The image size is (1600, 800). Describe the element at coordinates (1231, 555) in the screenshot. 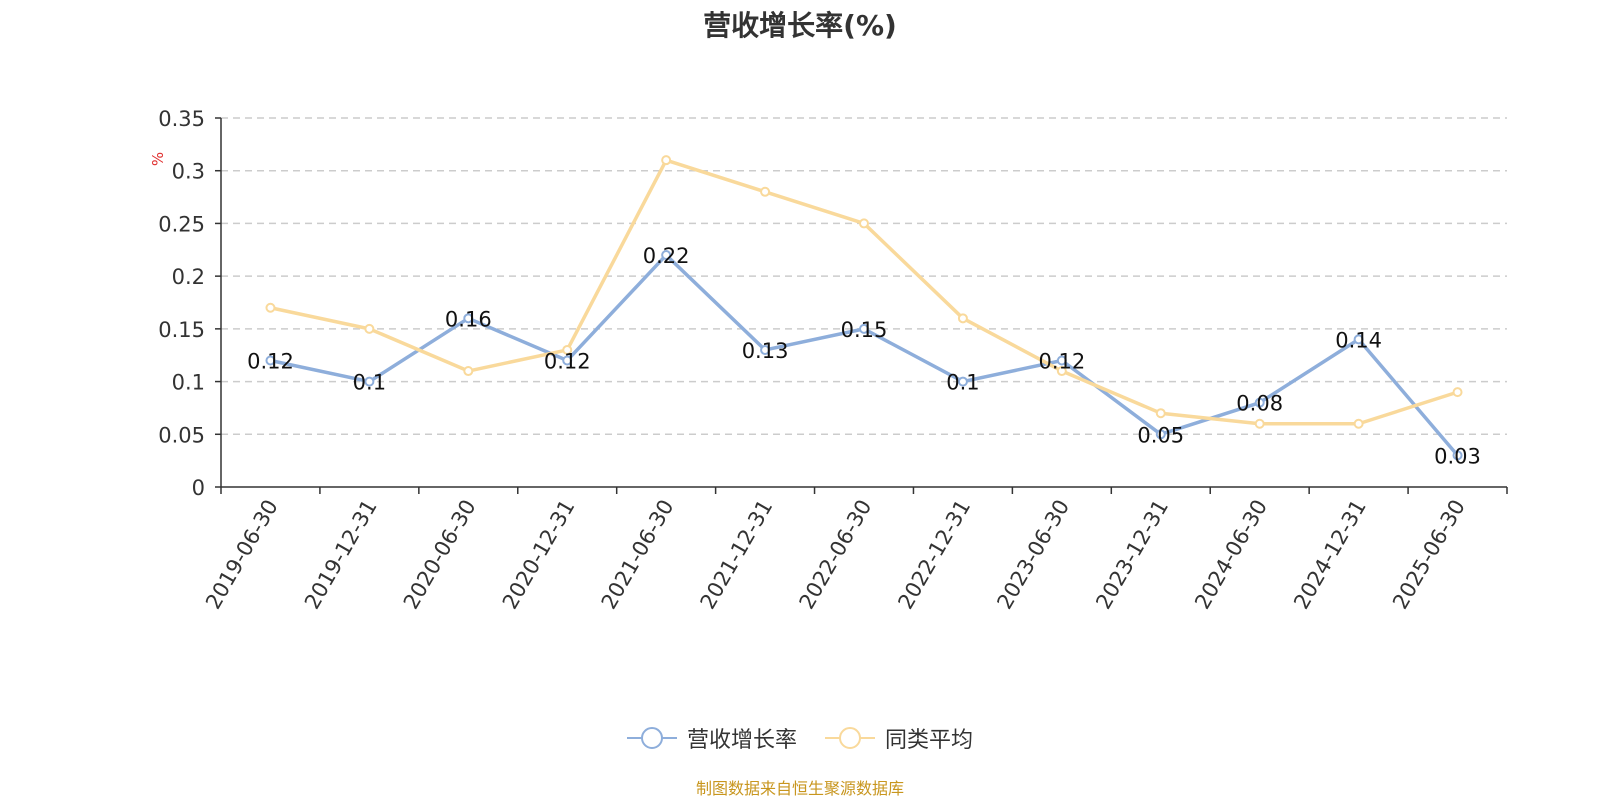

I see `x-tick-label: 2024-06-30` at that location.